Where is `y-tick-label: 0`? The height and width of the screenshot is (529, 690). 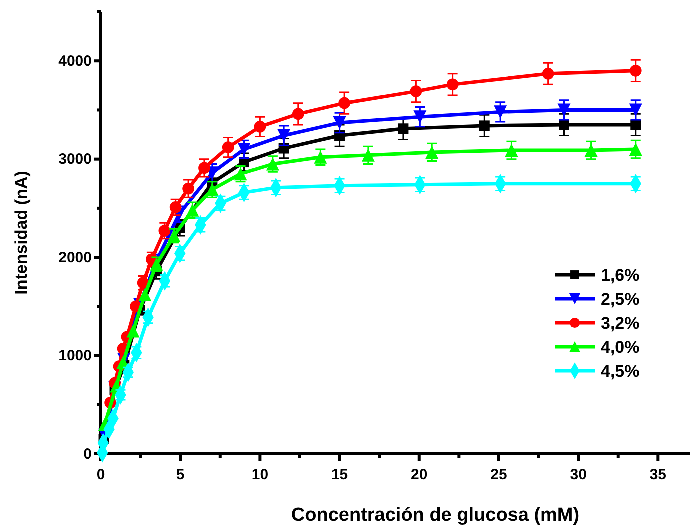 y-tick-label: 0 is located at coordinates (88, 454).